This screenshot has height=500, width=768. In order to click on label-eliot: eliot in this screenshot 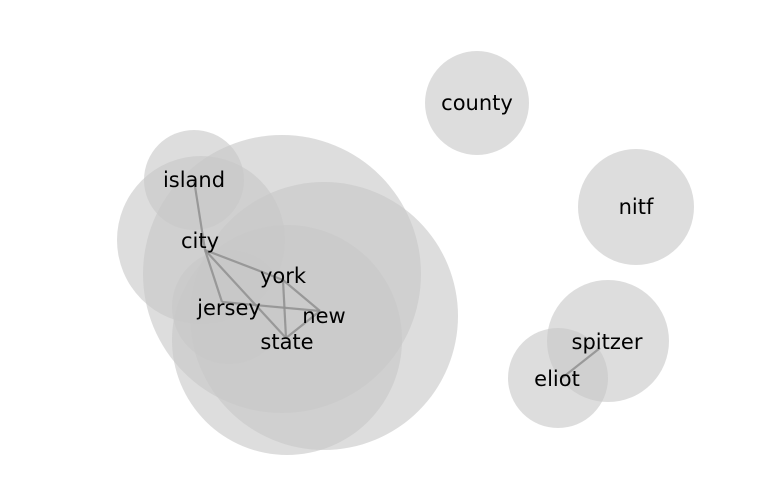, I will do `click(557, 379)`.